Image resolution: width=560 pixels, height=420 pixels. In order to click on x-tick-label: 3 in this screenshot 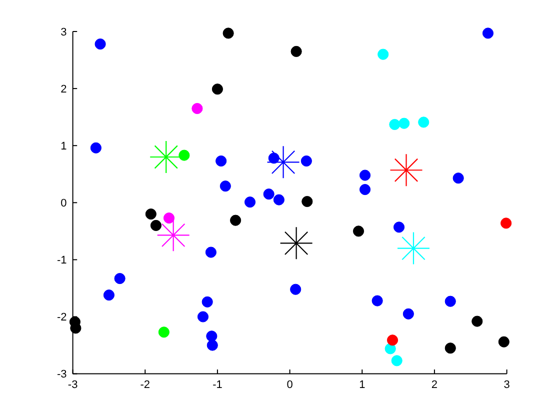, I will do `click(507, 384)`.